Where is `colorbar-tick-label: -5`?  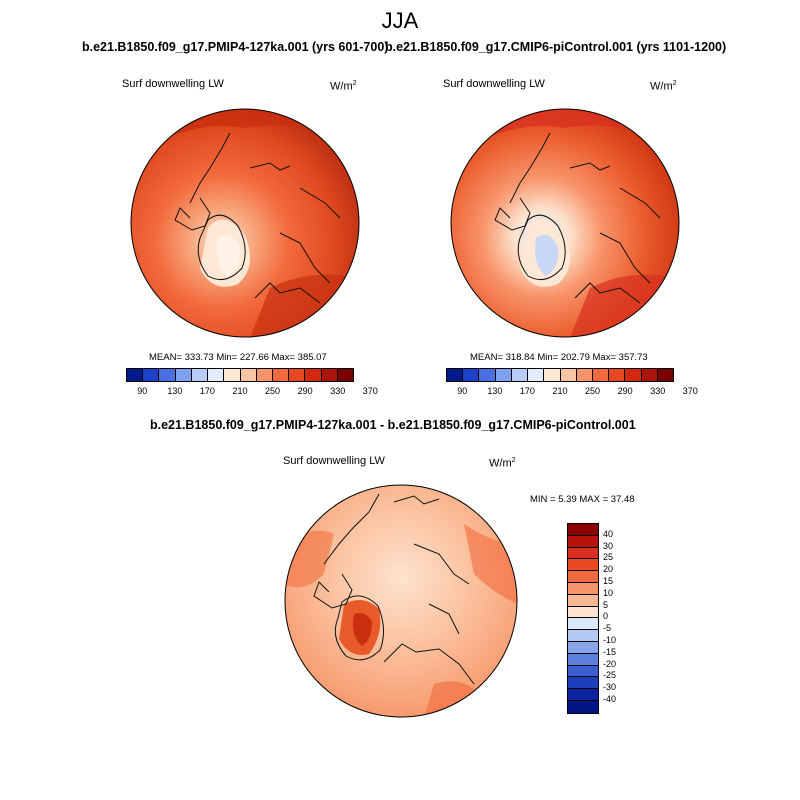 colorbar-tick-label: -5 is located at coordinates (607, 628).